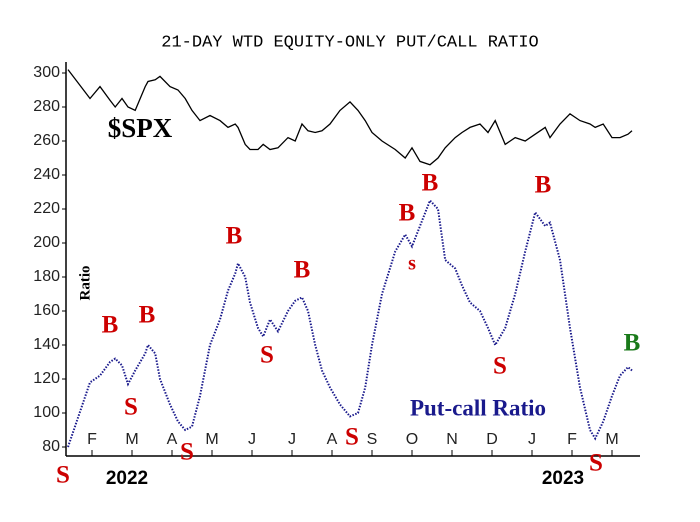 The height and width of the screenshot is (522, 700). Describe the element at coordinates (85, 283) in the screenshot. I see `y-axis-label: Ratio` at that location.